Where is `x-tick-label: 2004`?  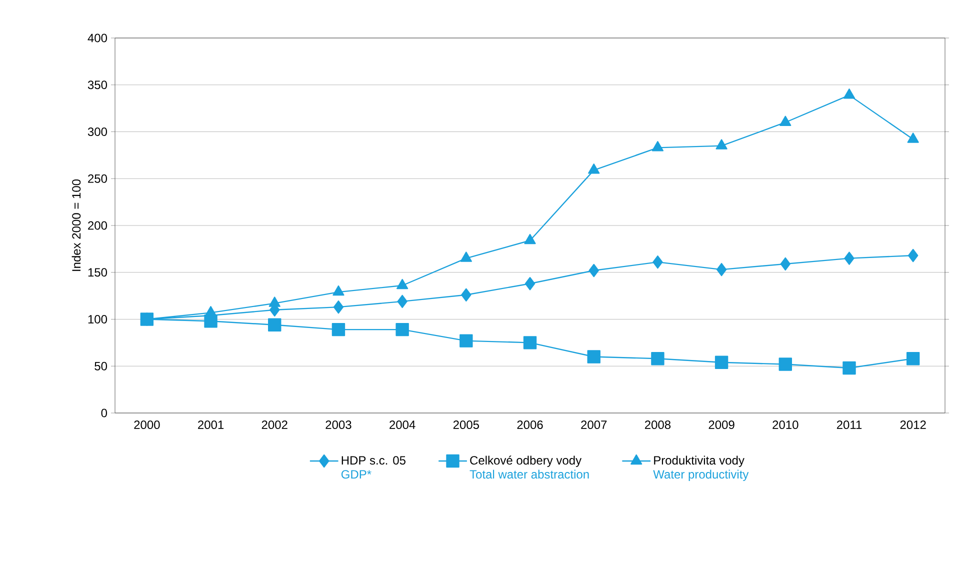
x-tick-label: 2004 is located at coordinates (403, 425).